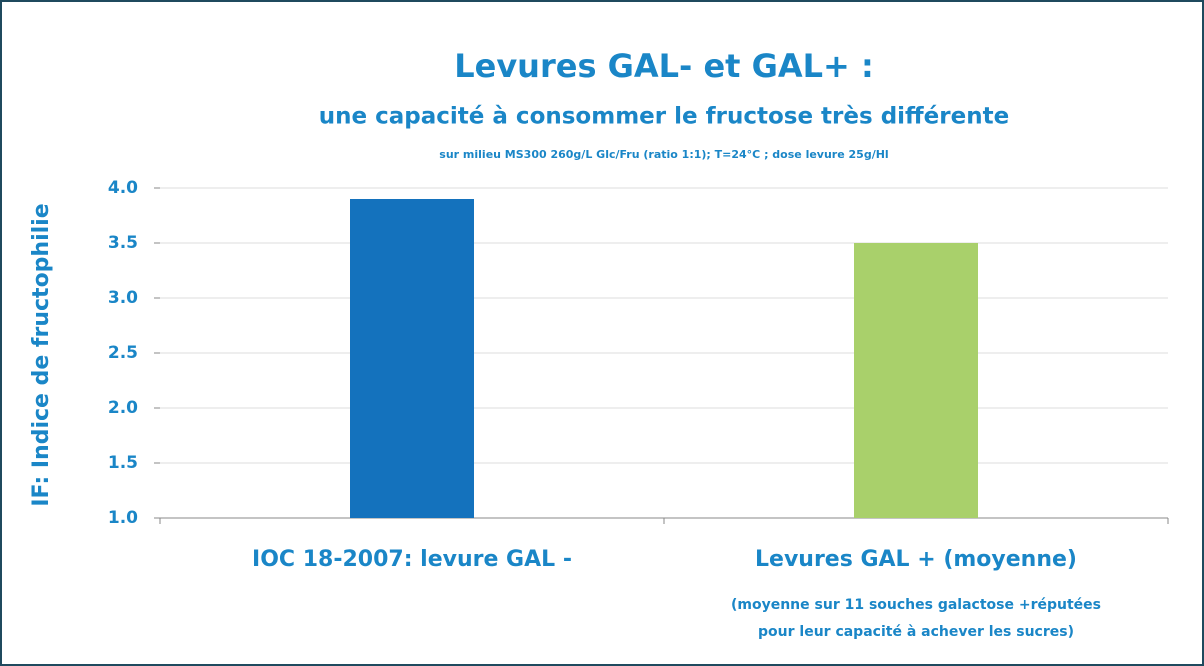  Describe the element at coordinates (664, 66) in the screenshot. I see `chart-title: Levures GAL- et GAL+ :` at that location.